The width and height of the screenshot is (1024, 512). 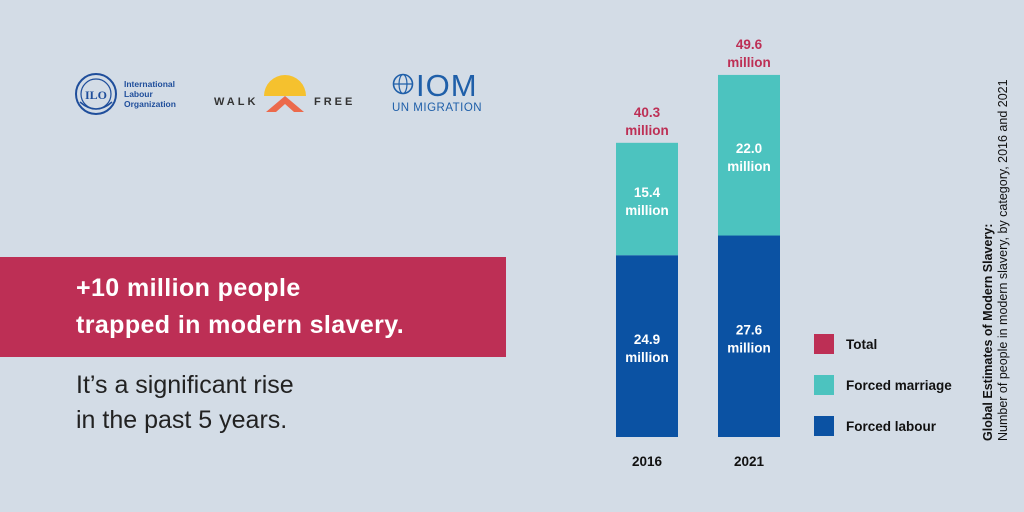 I want to click on bar-forced-marriage-2021, so click(x=749, y=155).